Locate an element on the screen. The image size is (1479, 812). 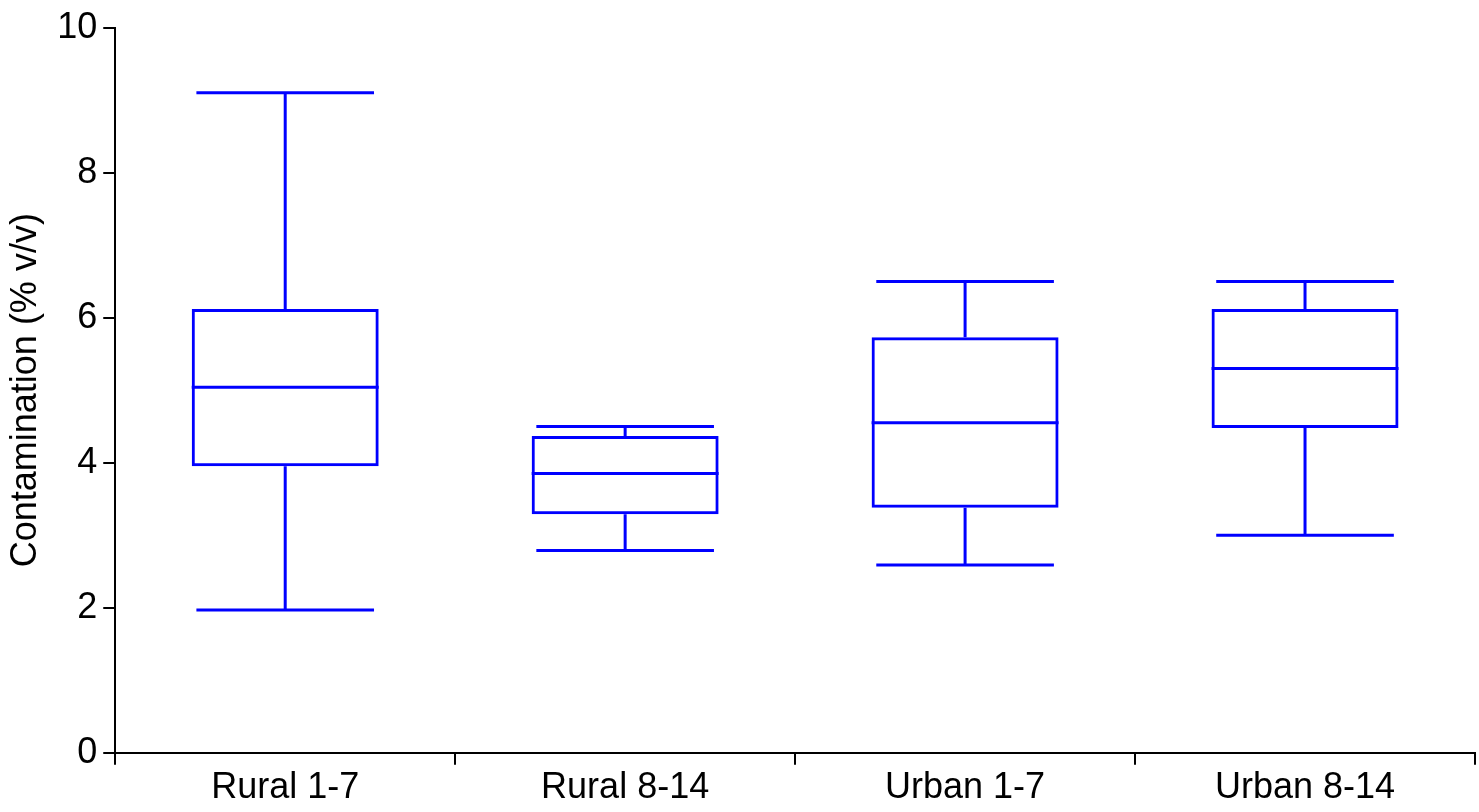
y-tick-label: 6 is located at coordinates (87, 315).